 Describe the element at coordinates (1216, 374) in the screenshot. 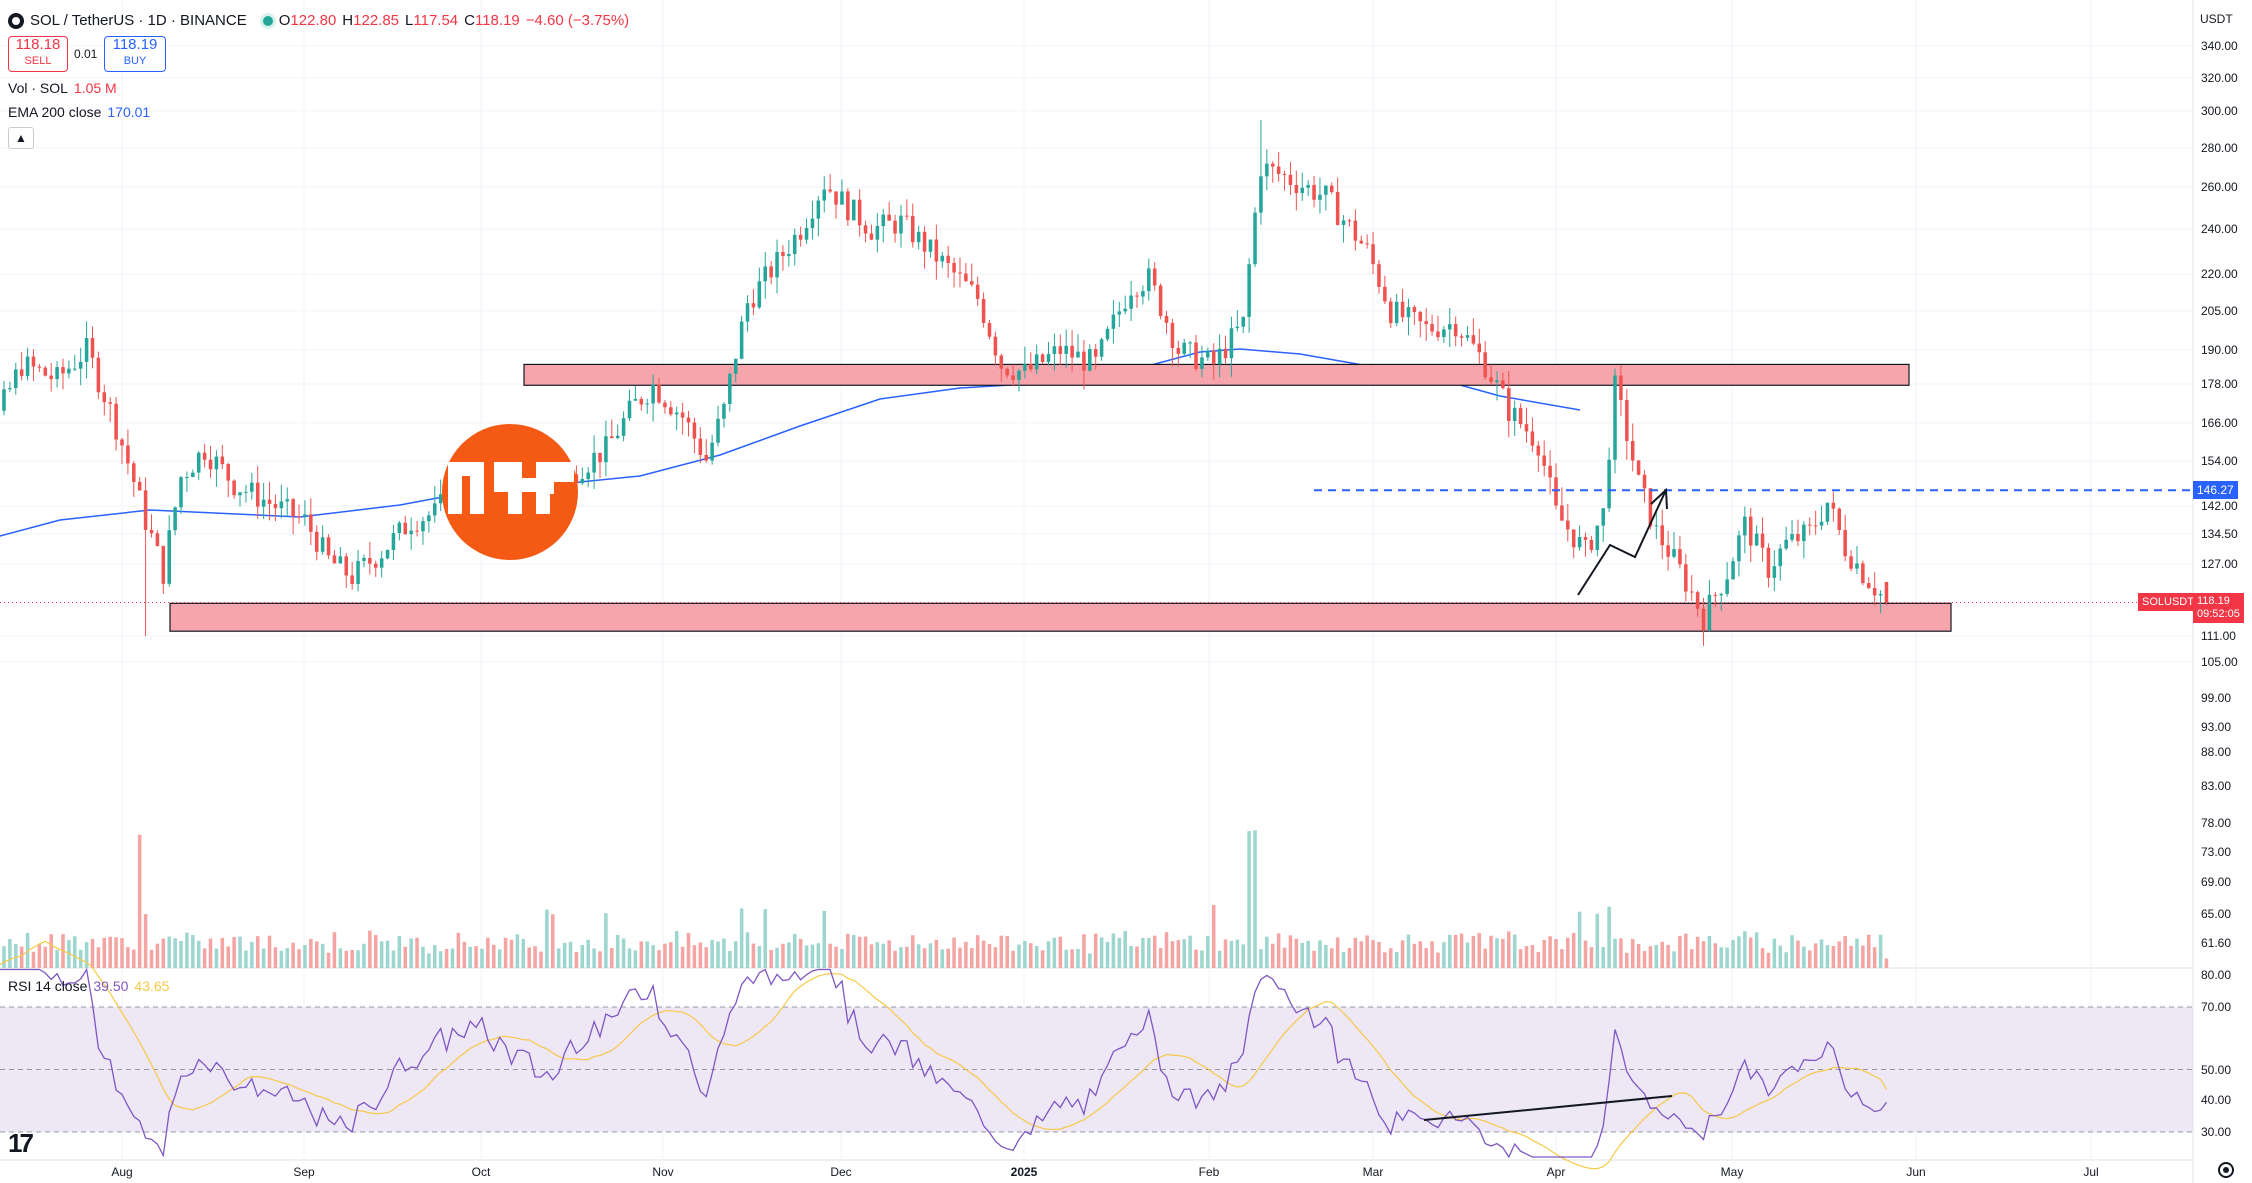

I see `resistance-zone` at that location.